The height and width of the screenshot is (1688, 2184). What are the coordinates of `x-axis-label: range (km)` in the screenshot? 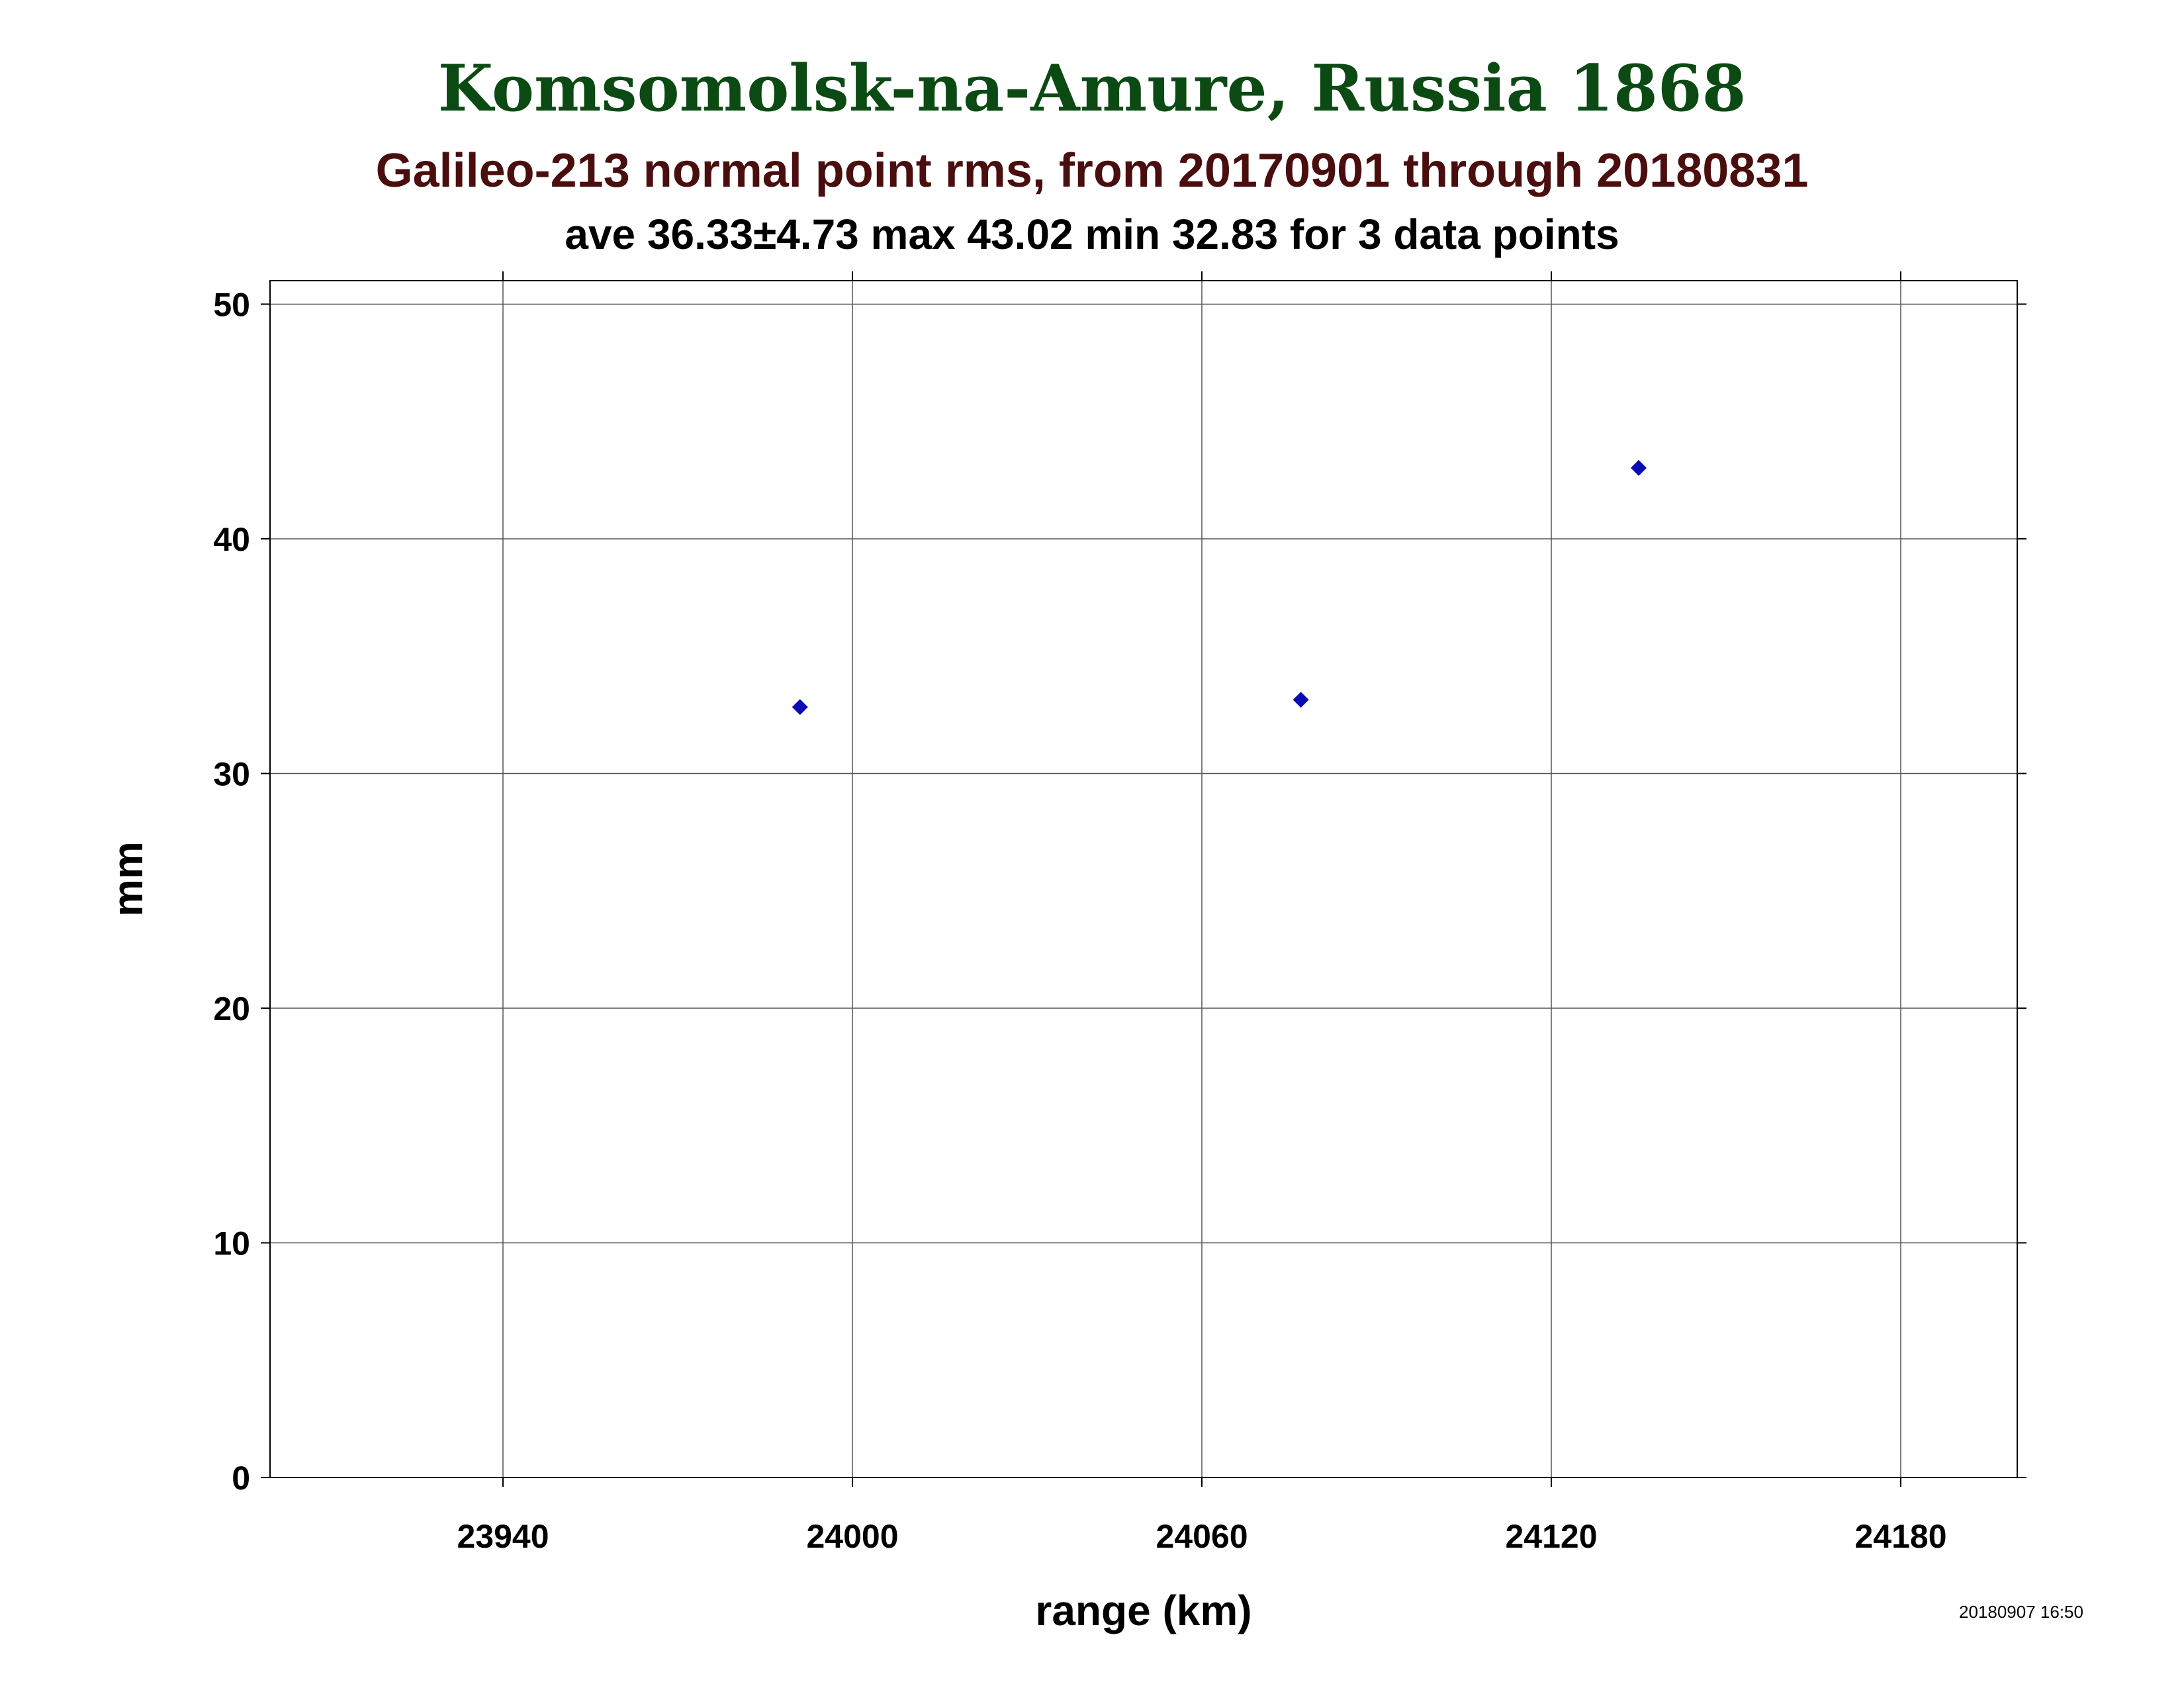 It's located at (1143, 1610).